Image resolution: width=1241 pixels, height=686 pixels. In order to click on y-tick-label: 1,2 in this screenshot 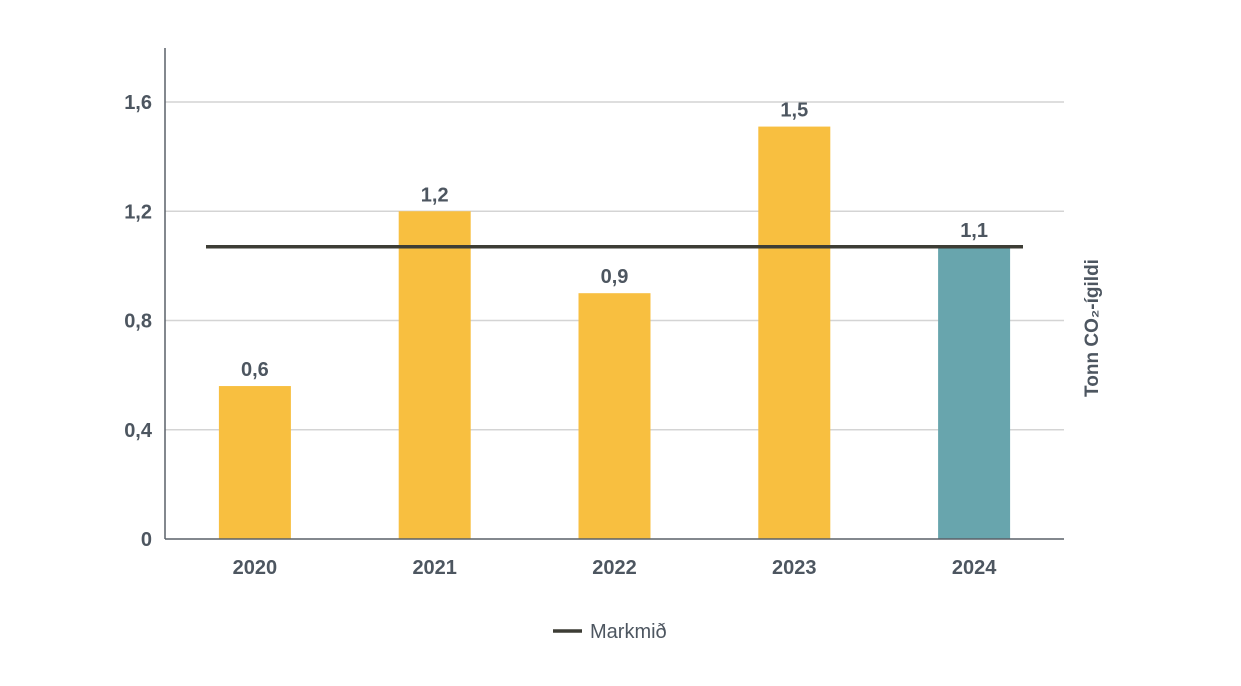, I will do `click(138, 212)`.